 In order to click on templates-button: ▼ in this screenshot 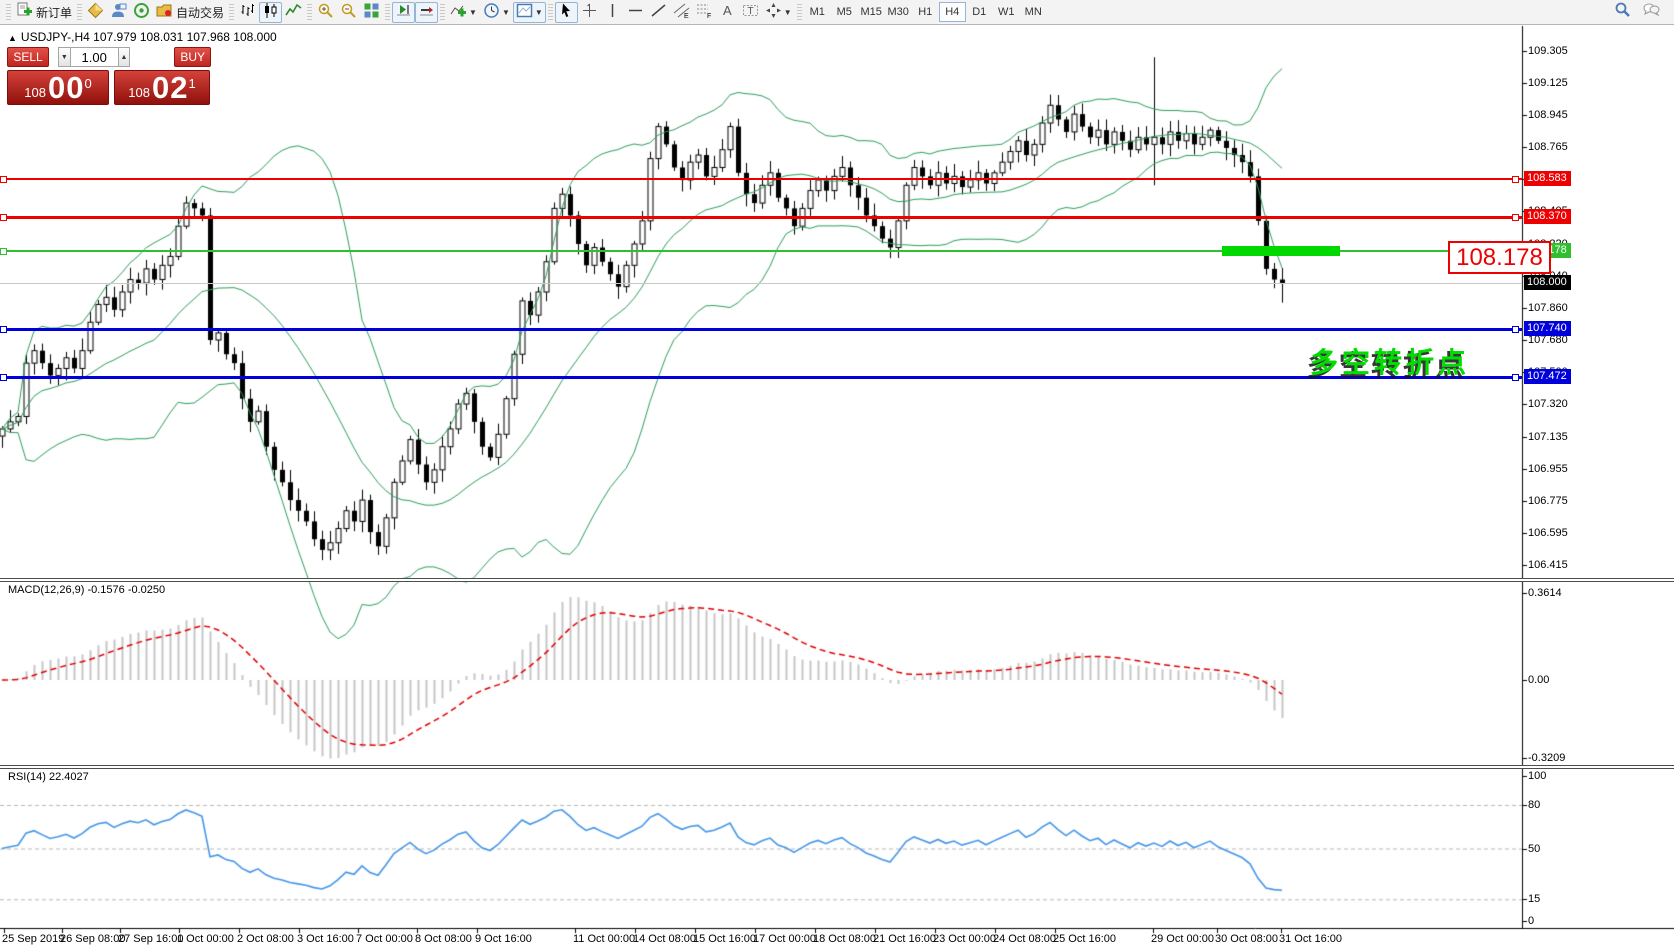, I will do `click(529, 12)`.